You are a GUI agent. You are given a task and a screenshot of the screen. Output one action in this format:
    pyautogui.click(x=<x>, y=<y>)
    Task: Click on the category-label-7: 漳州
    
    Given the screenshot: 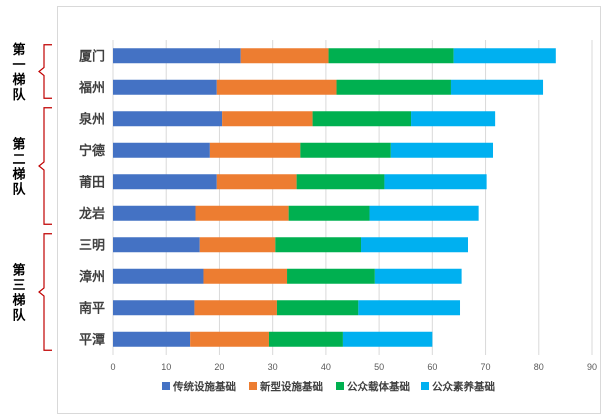 What is the action you would take?
    pyautogui.click(x=92, y=277)
    